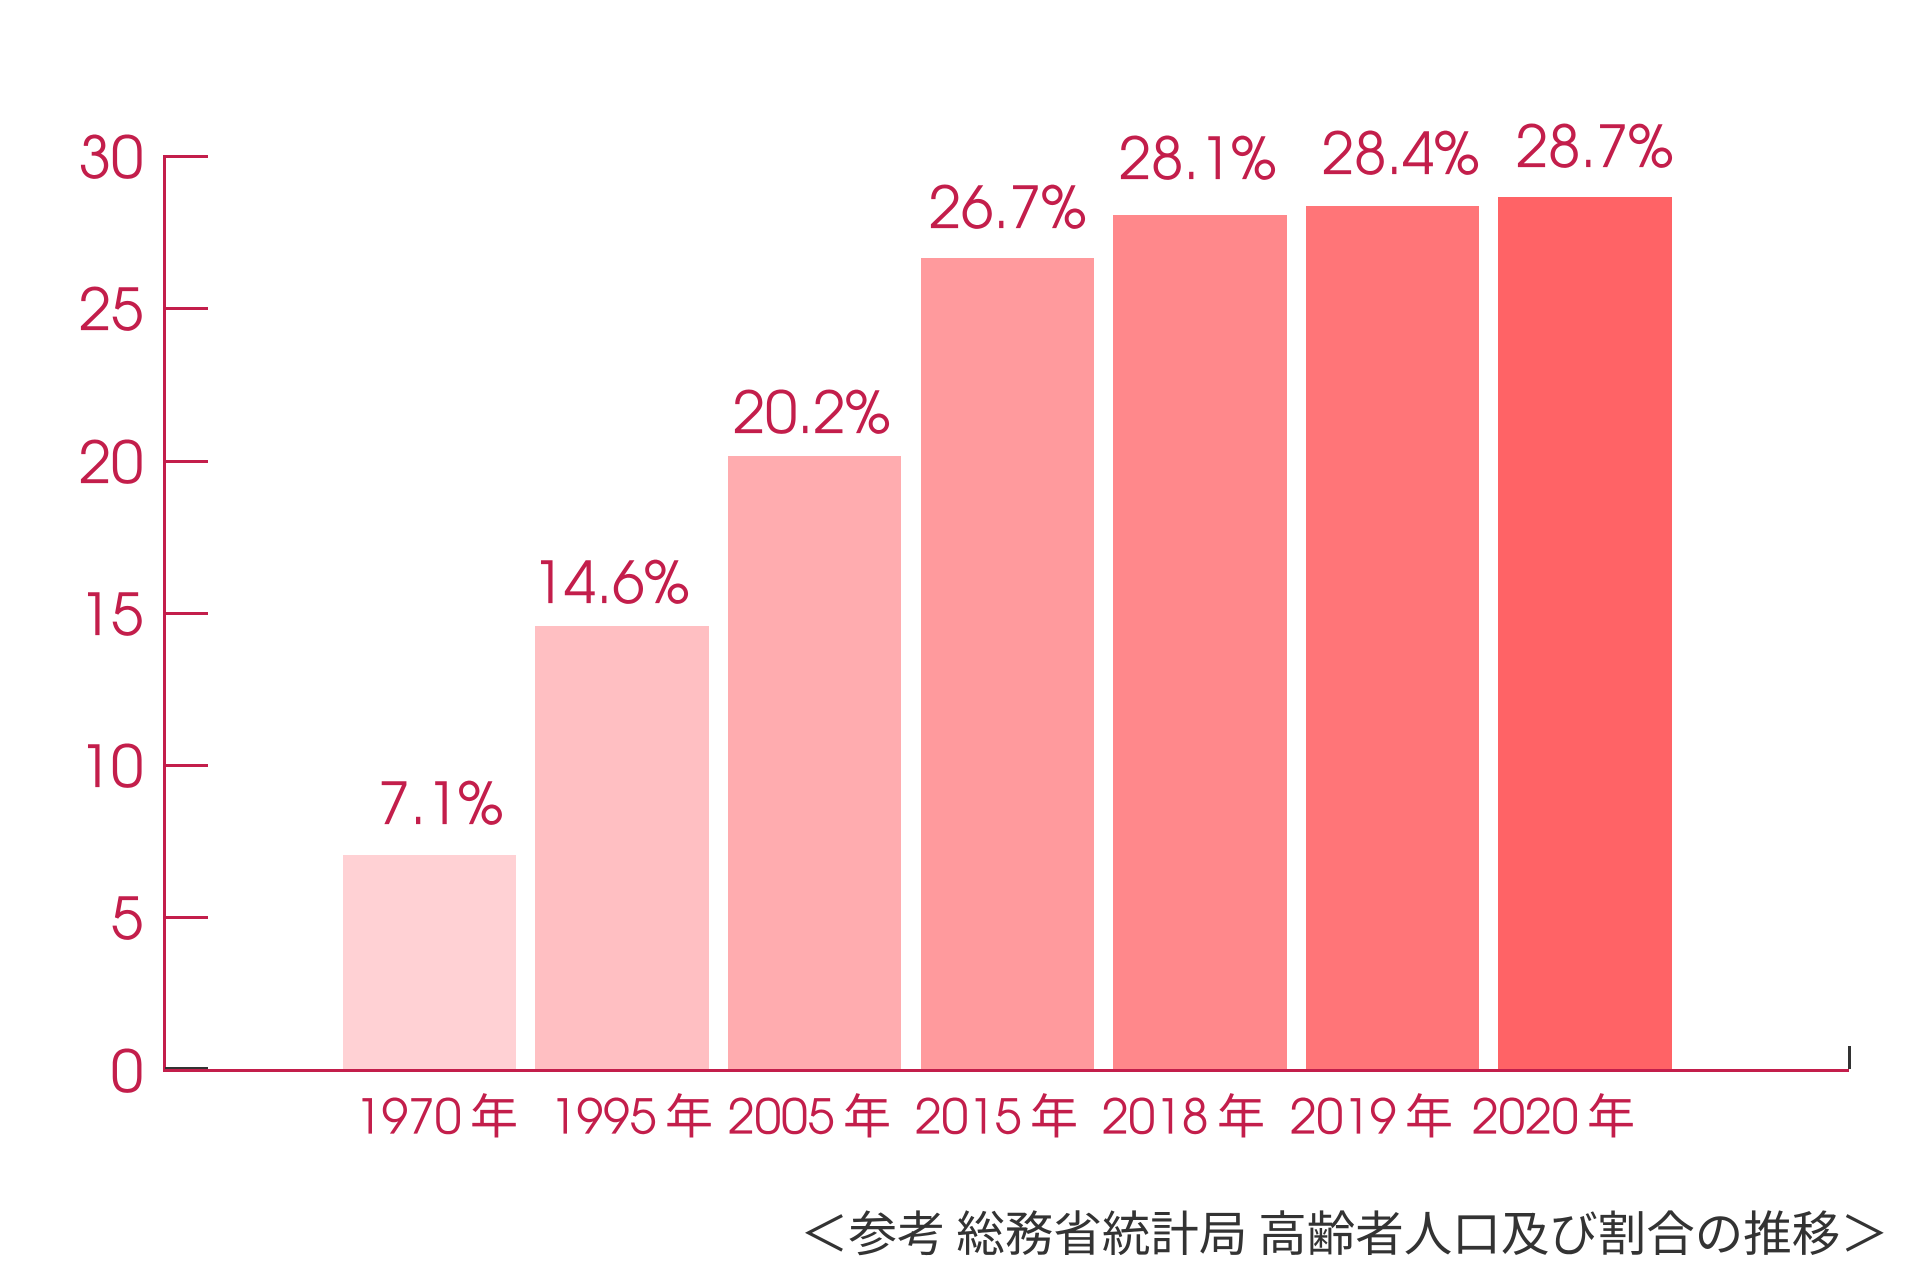  Describe the element at coordinates (1849, 1057) in the screenshot. I see `x-axis-end-tick` at that location.